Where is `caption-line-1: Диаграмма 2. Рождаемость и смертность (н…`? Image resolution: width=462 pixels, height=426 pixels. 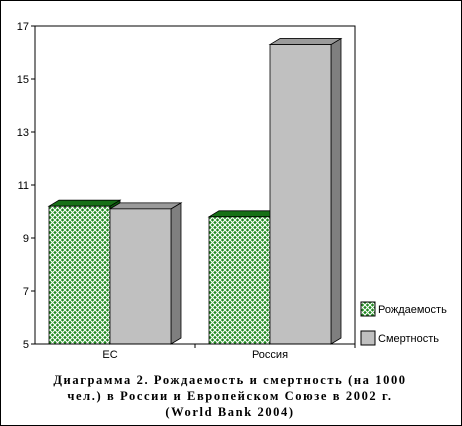
caption-line-1: Диаграмма 2. Рождаемость и смертность (н… is located at coordinates (230, 380).